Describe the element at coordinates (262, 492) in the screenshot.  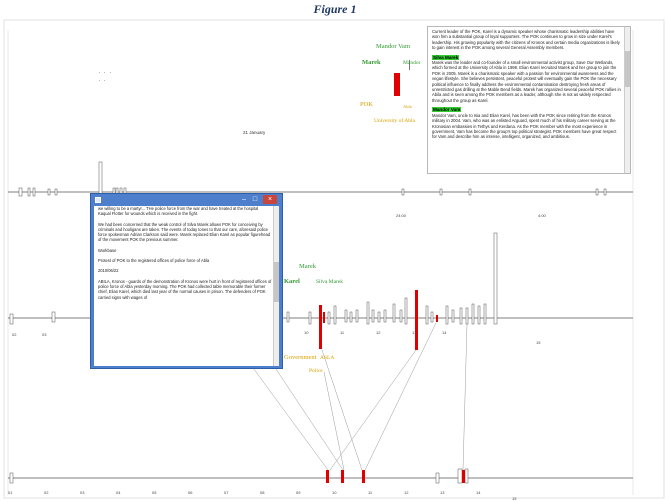
I see `bottom-tick-label: 08` at that location.